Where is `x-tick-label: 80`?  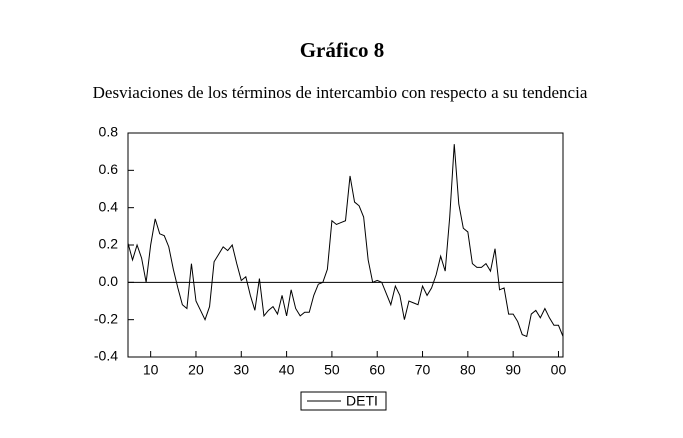
x-tick-label: 80 is located at coordinates (468, 370).